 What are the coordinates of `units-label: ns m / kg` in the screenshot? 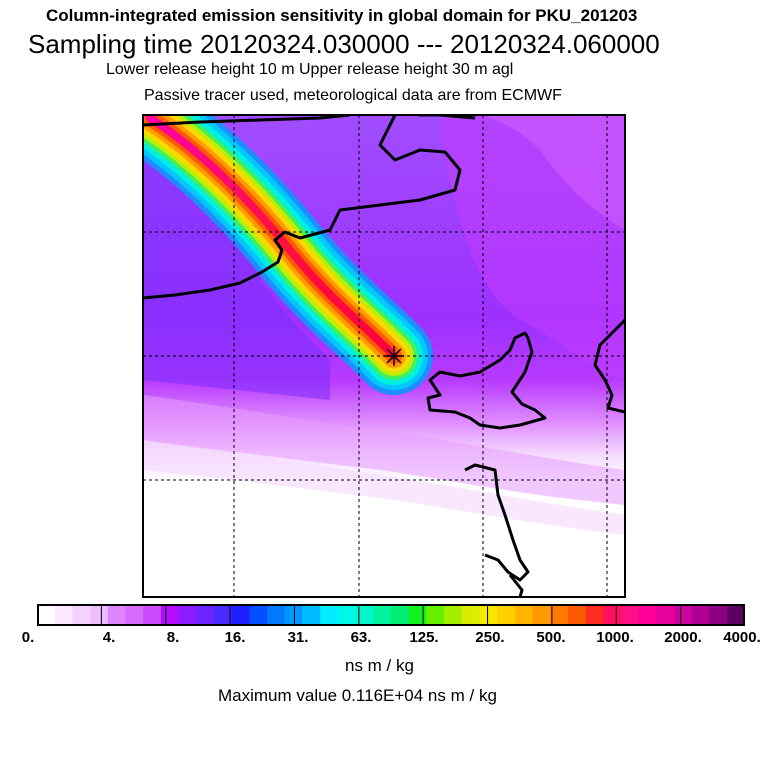 It's located at (379, 665).